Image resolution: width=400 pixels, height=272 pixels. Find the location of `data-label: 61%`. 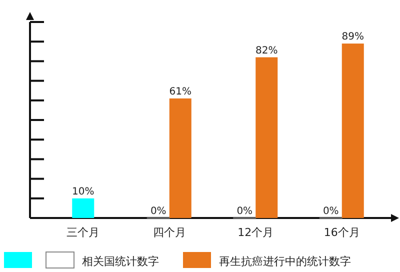

data-label: 61% is located at coordinates (180, 92).